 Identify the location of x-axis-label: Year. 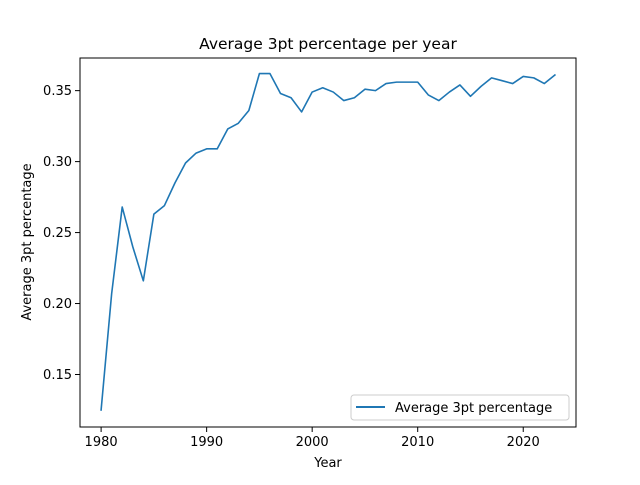
(327, 463).